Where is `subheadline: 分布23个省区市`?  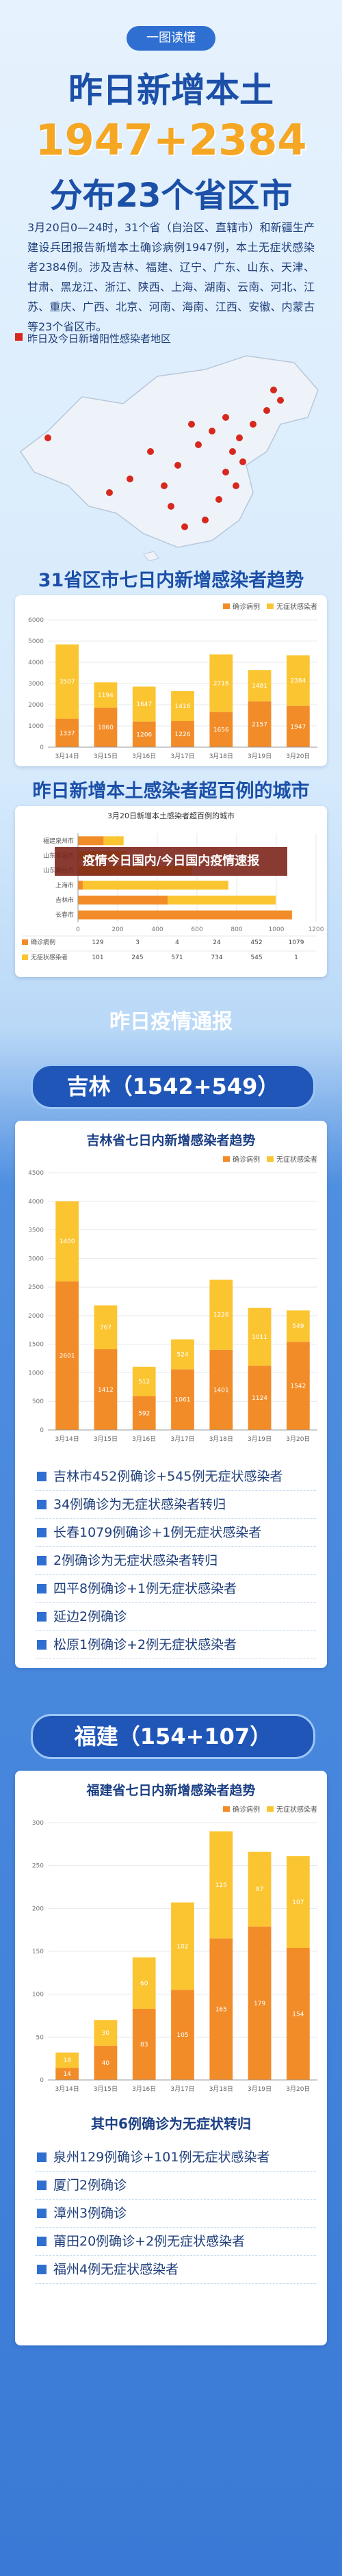 subheadline: 分布23个省区市 is located at coordinates (171, 196).